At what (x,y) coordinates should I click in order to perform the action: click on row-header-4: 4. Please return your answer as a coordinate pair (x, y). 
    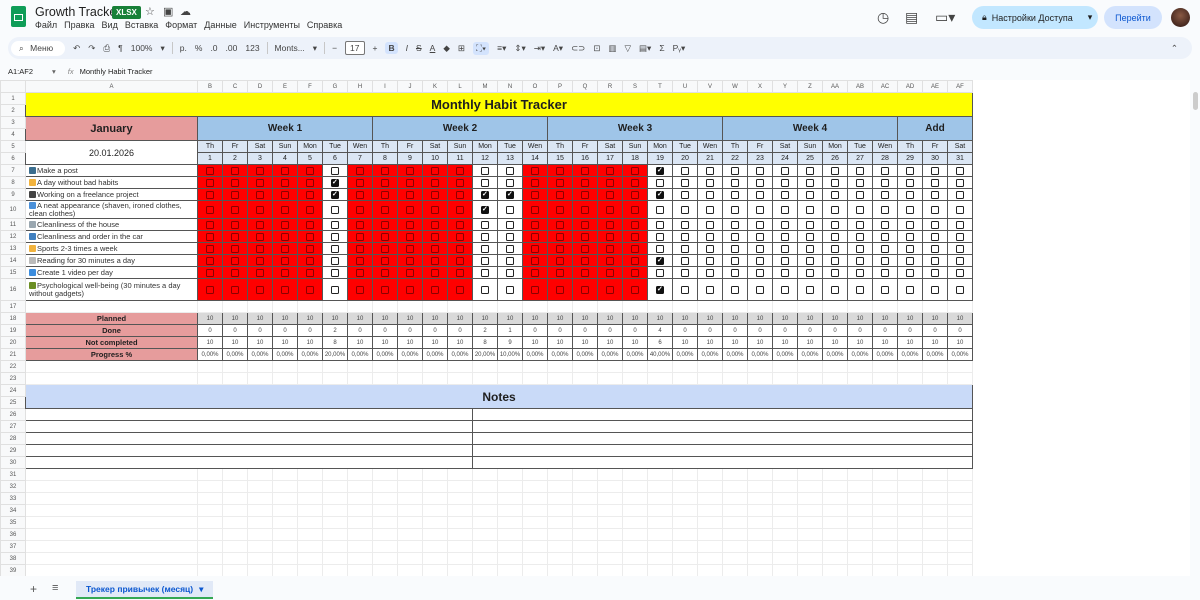
    Looking at the image, I should click on (13, 134).